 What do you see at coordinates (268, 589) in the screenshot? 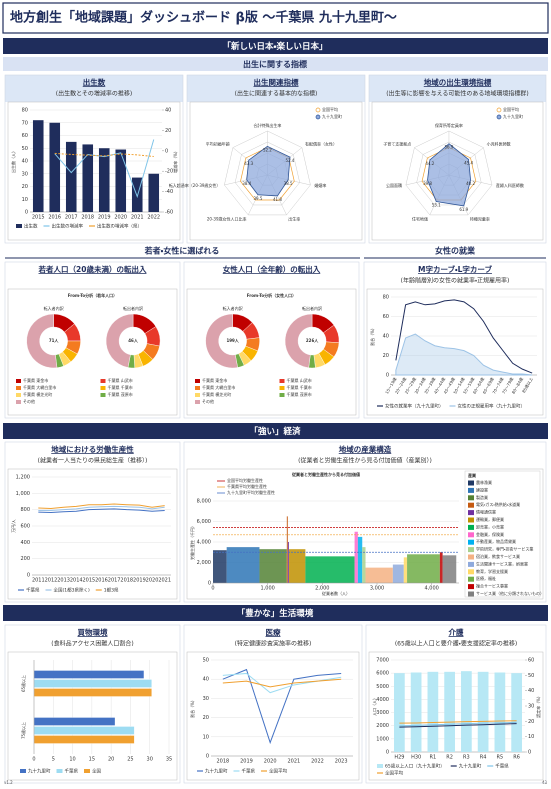
I see `x-tick-label: 1,000` at bounding box center [268, 589].